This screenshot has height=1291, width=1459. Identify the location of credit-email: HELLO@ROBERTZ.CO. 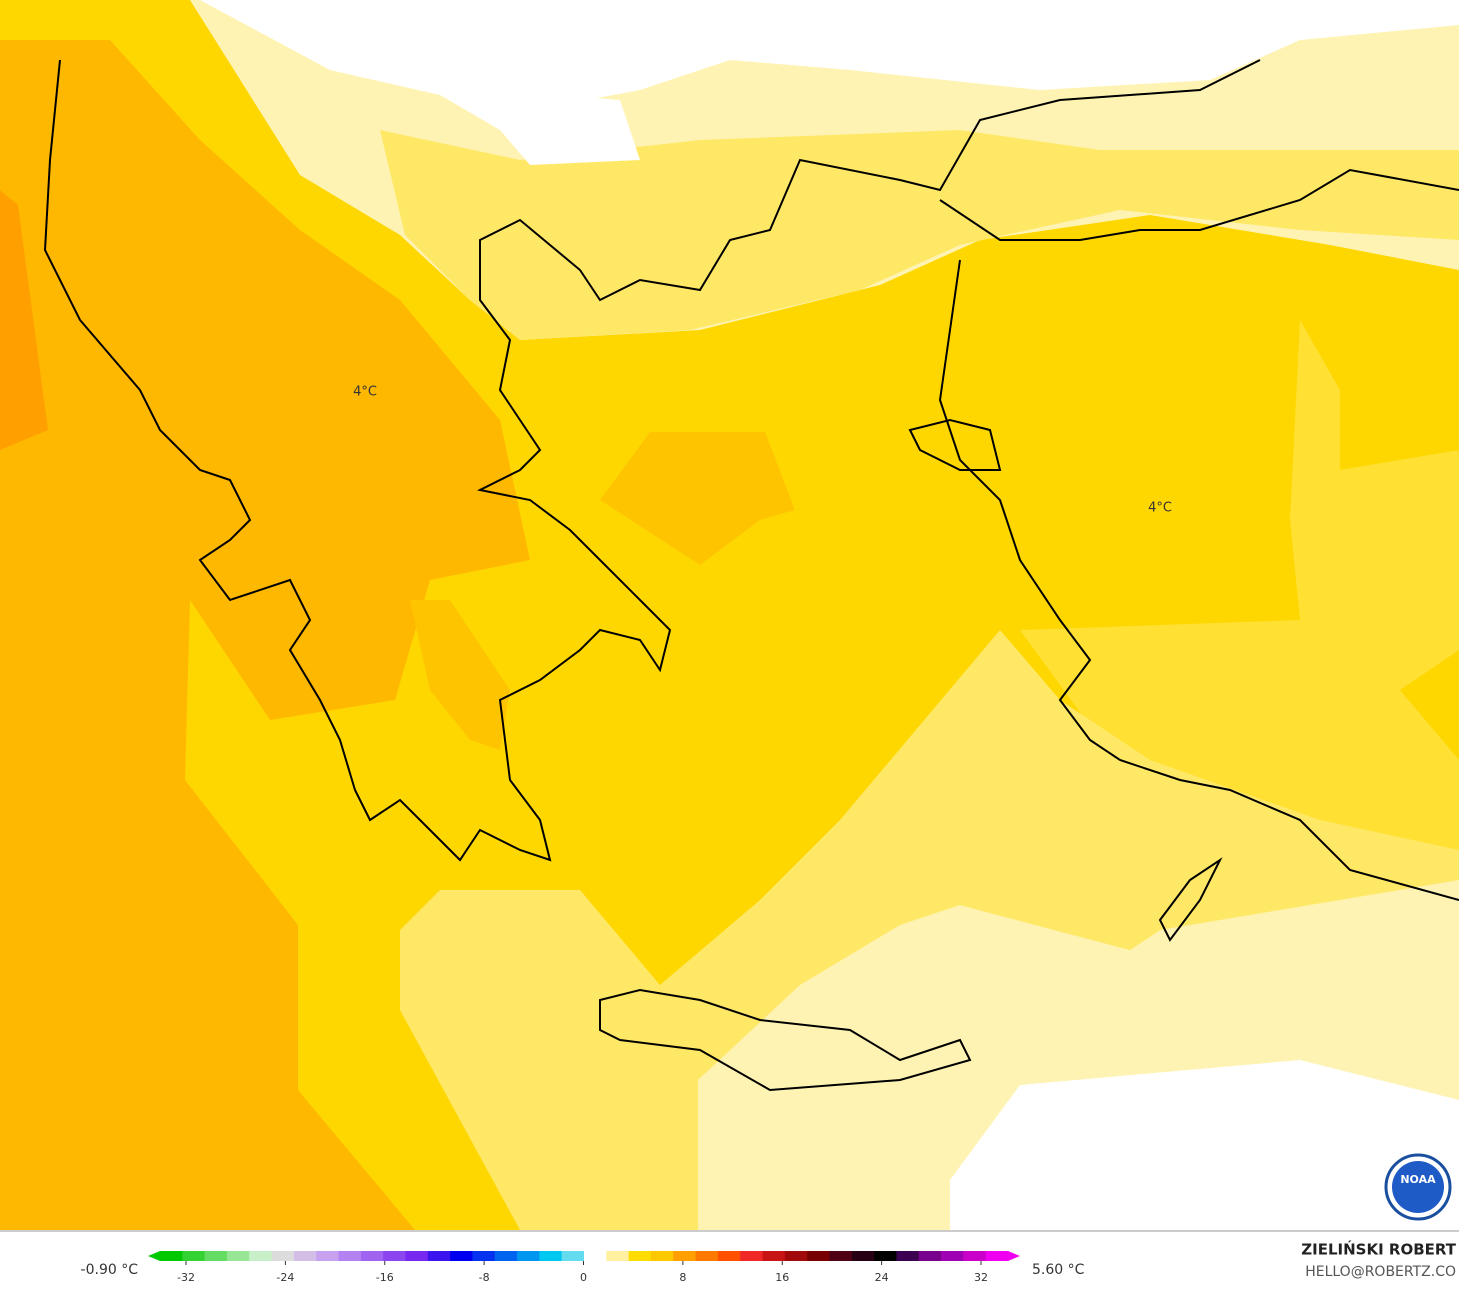
(1380, 1272).